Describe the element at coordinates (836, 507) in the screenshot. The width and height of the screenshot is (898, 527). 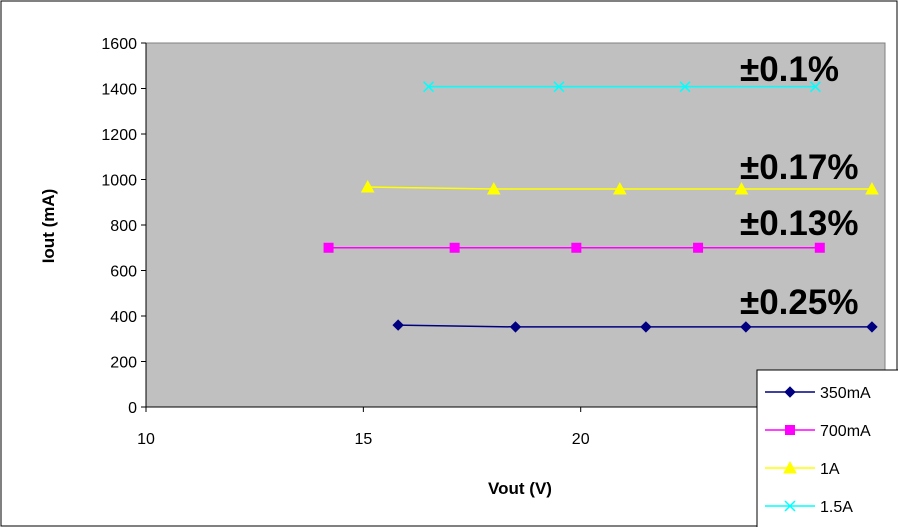
I see `legend-label: 1.5A` at that location.